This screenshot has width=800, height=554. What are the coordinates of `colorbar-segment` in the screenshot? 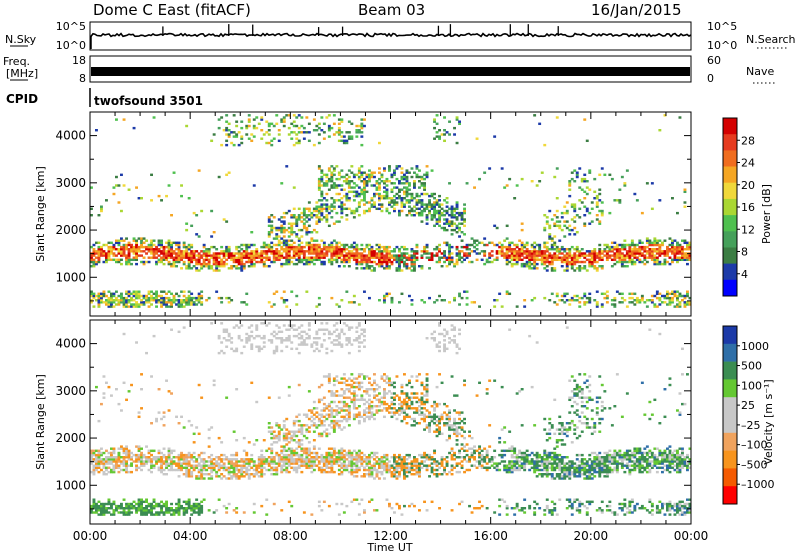 It's located at (730, 207).